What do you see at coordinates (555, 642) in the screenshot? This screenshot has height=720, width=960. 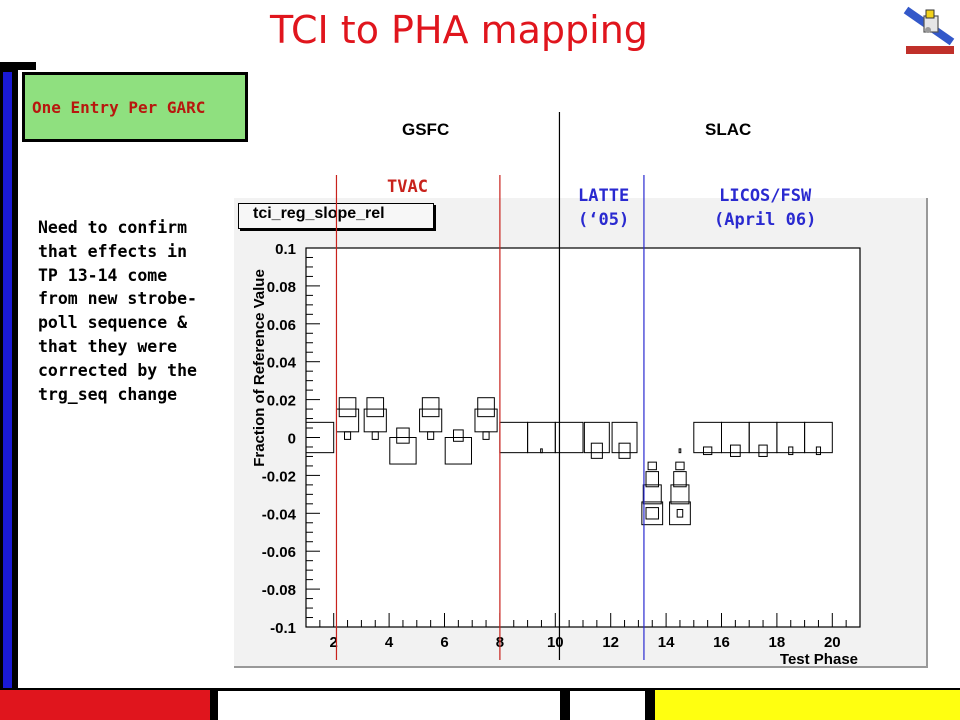 I see `x-tick-label: 10` at bounding box center [555, 642].